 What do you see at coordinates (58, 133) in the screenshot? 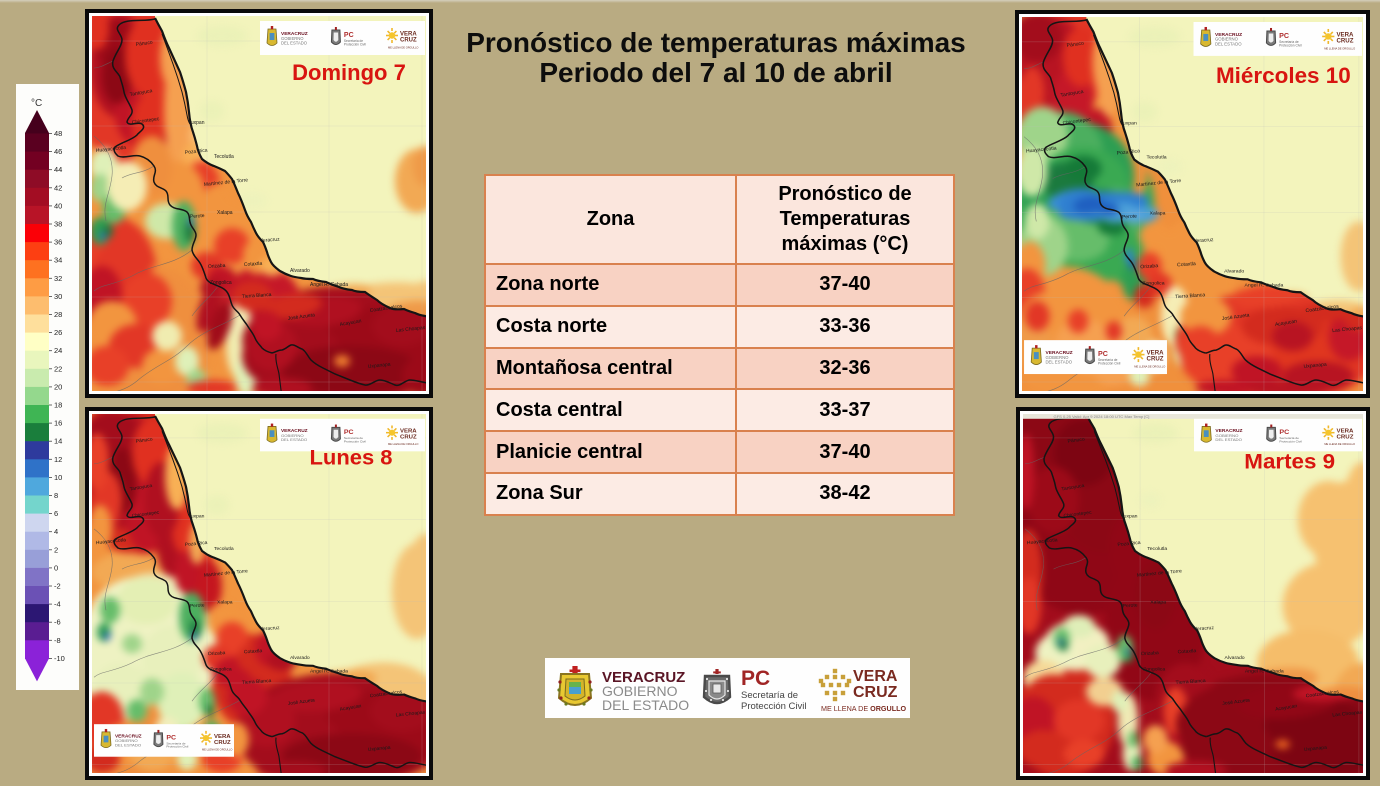
I see `svg-text: 48` at bounding box center [58, 133].